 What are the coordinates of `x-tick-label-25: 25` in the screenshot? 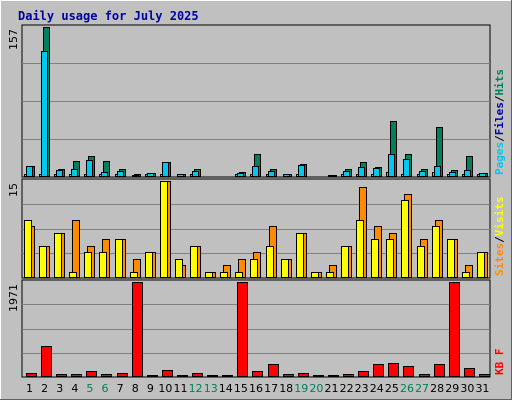 It's located at (392, 388).